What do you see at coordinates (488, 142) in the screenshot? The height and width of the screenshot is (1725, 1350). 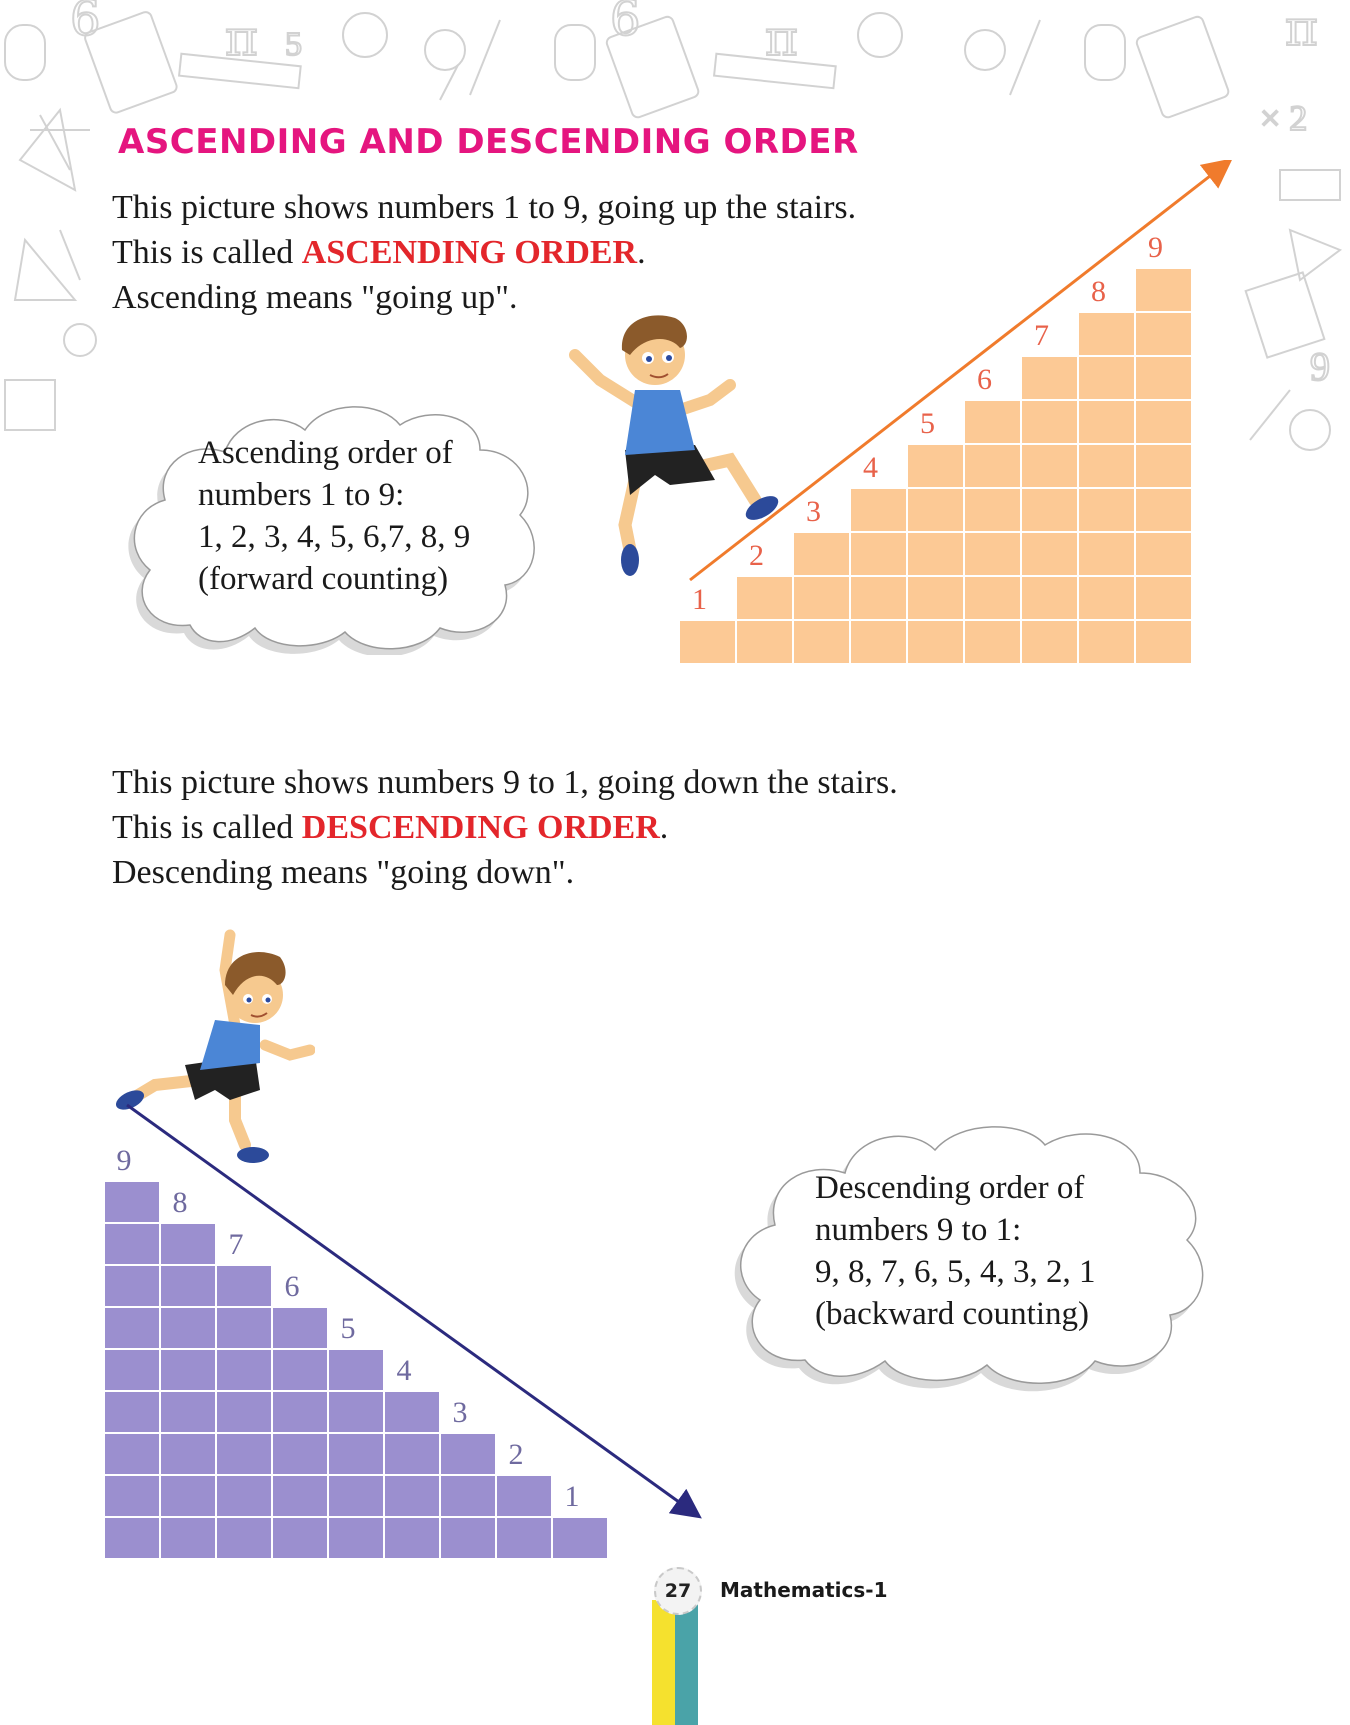 I see `page-heading: ASCENDING AND DESCENDING ORDER` at bounding box center [488, 142].